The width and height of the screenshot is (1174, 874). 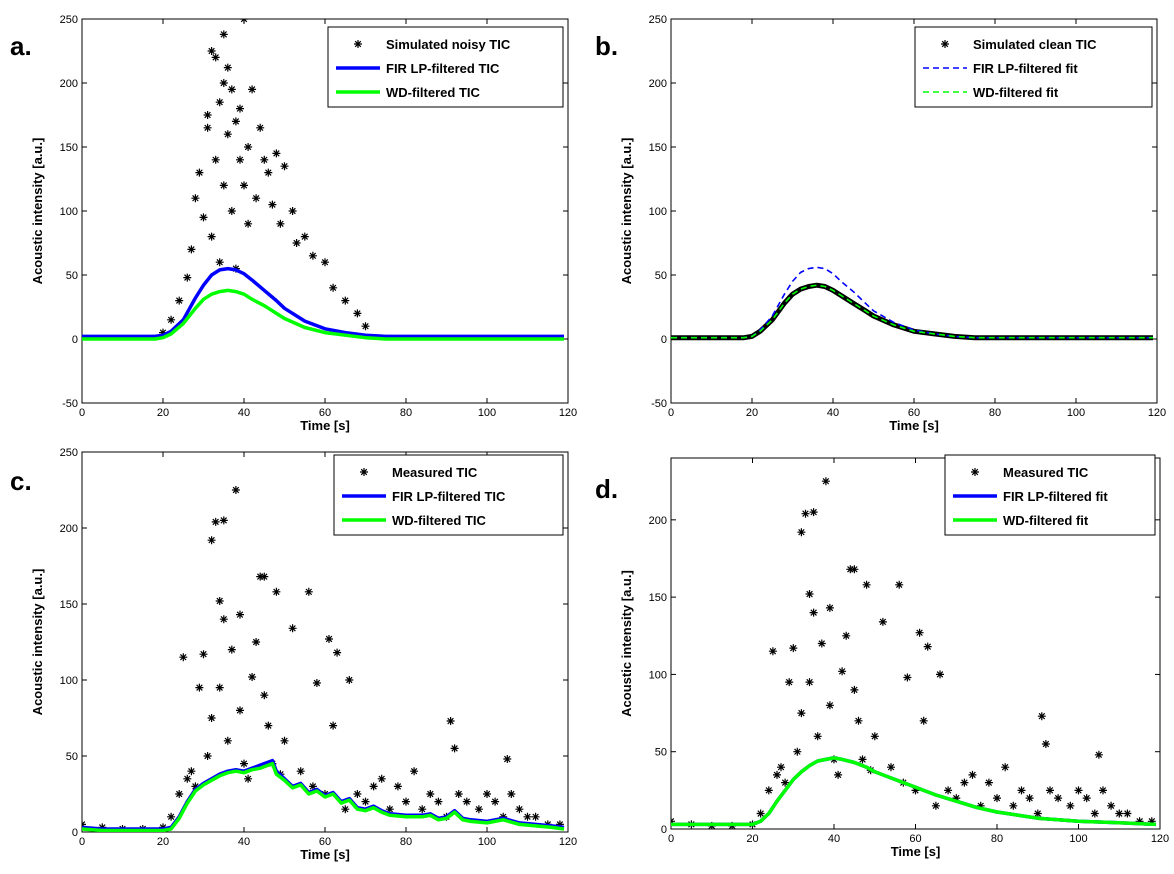 I want to click on y-tick-label: 100, so click(x=69, y=681).